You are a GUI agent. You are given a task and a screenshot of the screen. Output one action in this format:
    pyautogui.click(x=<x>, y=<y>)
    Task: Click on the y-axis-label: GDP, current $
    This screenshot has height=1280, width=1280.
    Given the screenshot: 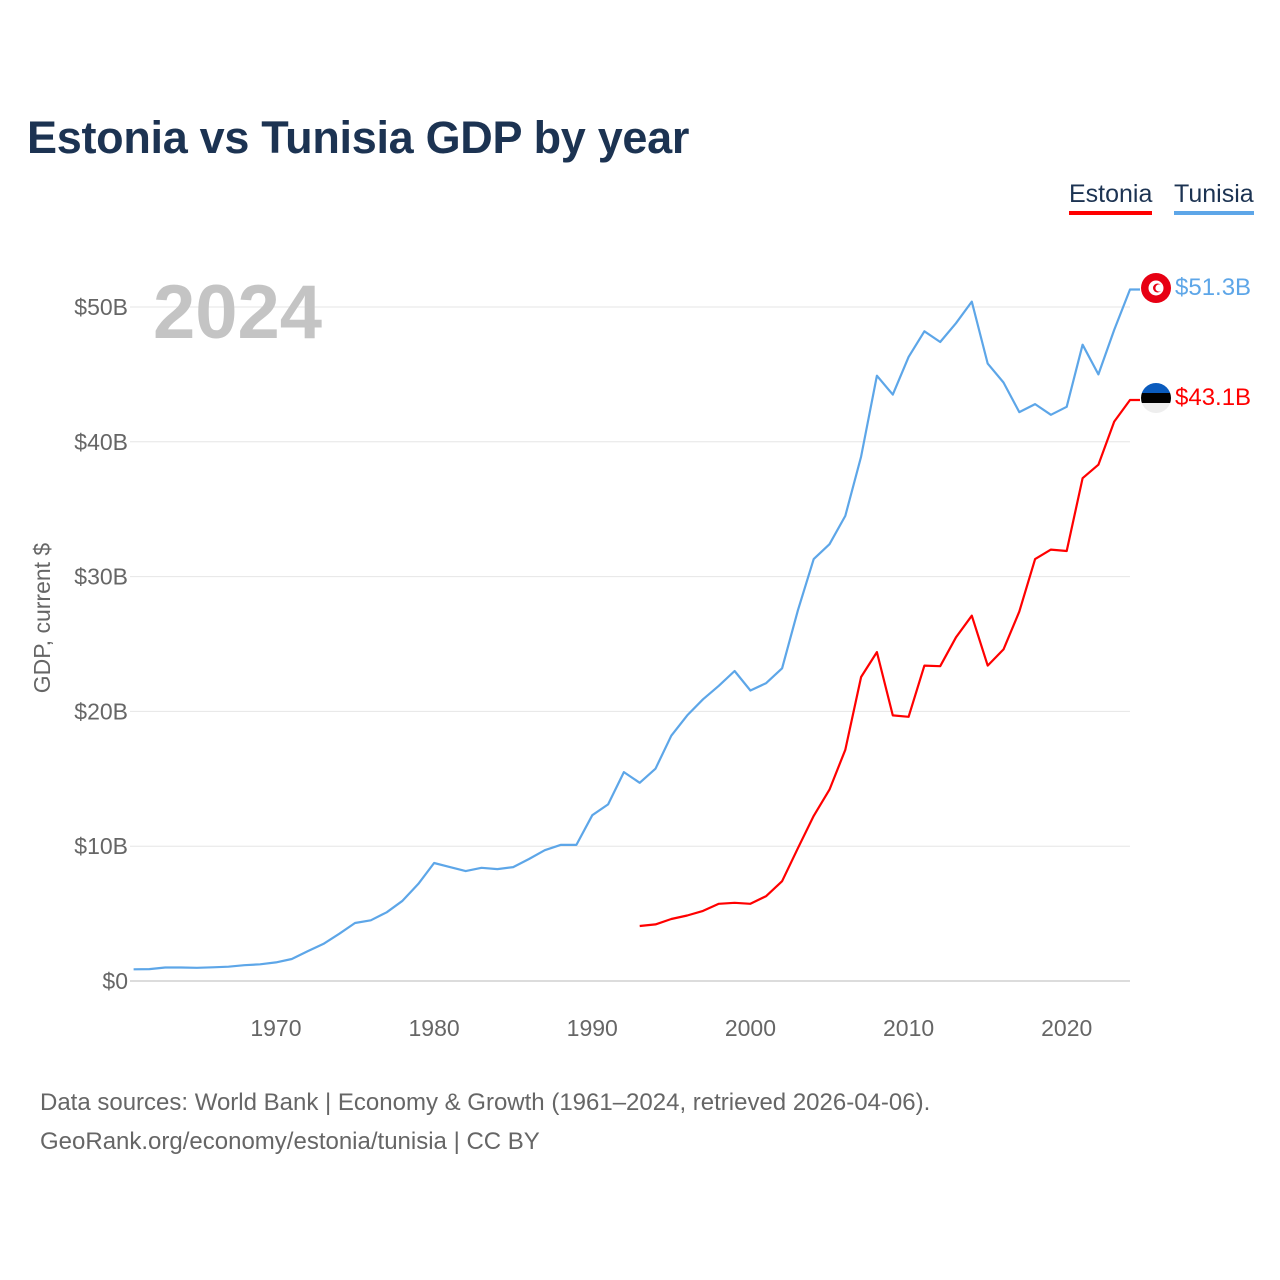 What is the action you would take?
    pyautogui.click(x=42, y=618)
    